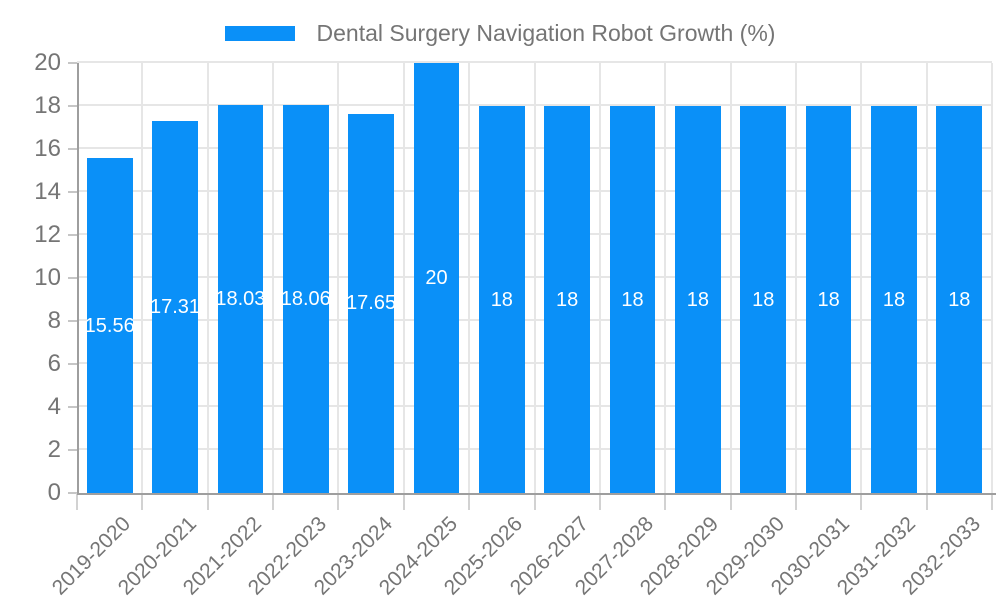 The width and height of the screenshot is (1000, 600). I want to click on bar: 17.31, so click(175, 306).